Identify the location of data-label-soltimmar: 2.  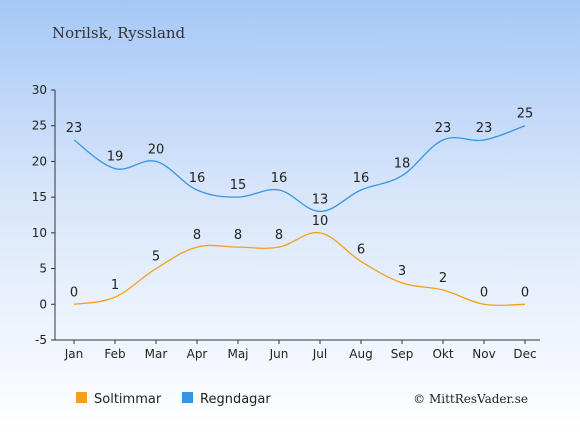
(443, 278).